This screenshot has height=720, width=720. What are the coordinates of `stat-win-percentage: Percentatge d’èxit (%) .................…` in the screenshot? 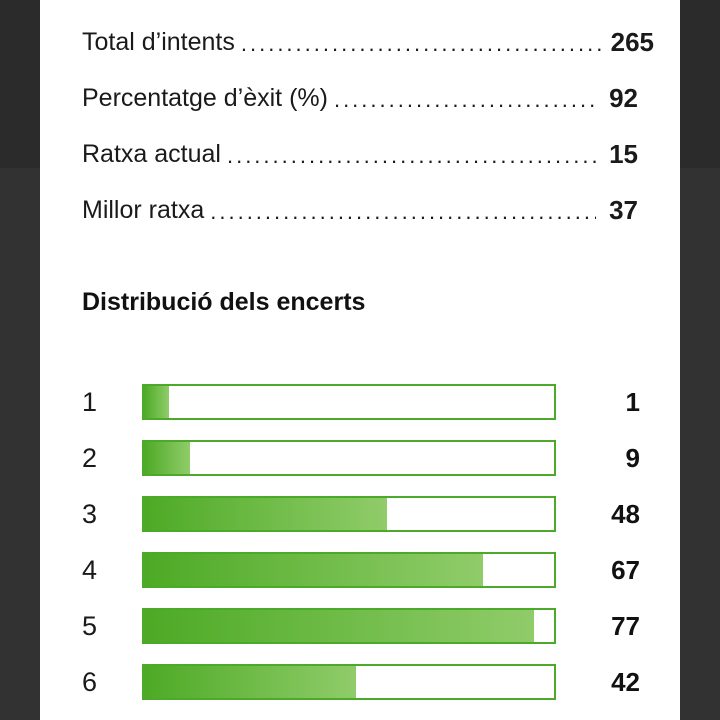 It's located at (360, 98).